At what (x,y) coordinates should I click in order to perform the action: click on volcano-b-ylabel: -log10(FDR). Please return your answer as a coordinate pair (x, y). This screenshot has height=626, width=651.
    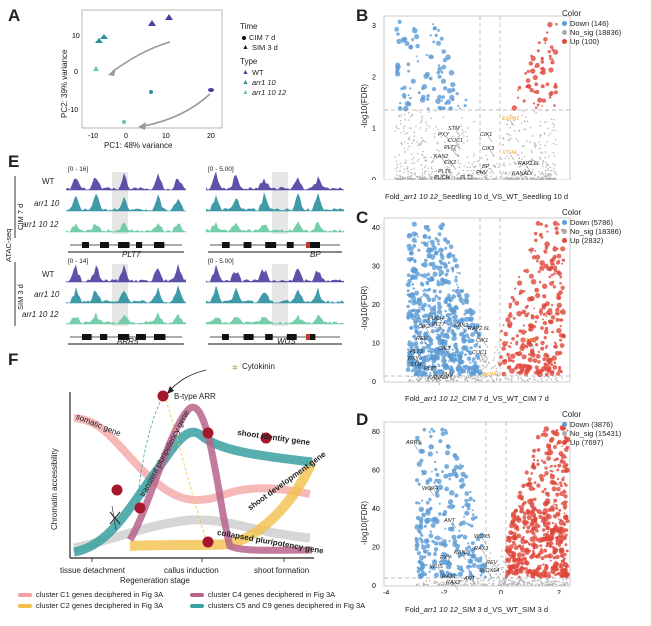
    Looking at the image, I should click on (364, 105).